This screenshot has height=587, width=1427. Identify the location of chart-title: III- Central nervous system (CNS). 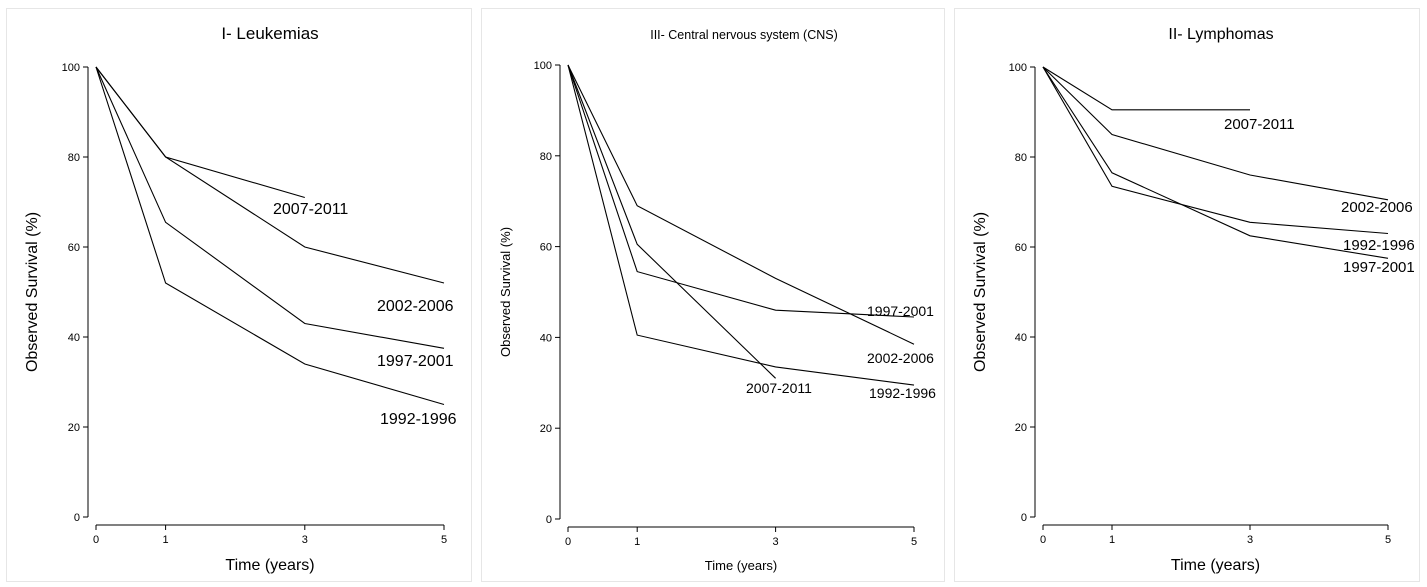
(744, 35).